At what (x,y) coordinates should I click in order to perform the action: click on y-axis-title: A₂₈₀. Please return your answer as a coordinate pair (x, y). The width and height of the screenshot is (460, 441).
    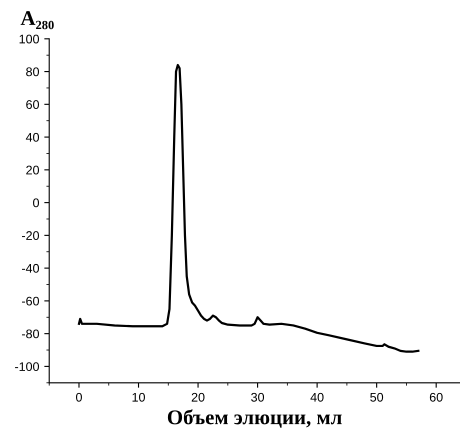
    Looking at the image, I should click on (37, 20).